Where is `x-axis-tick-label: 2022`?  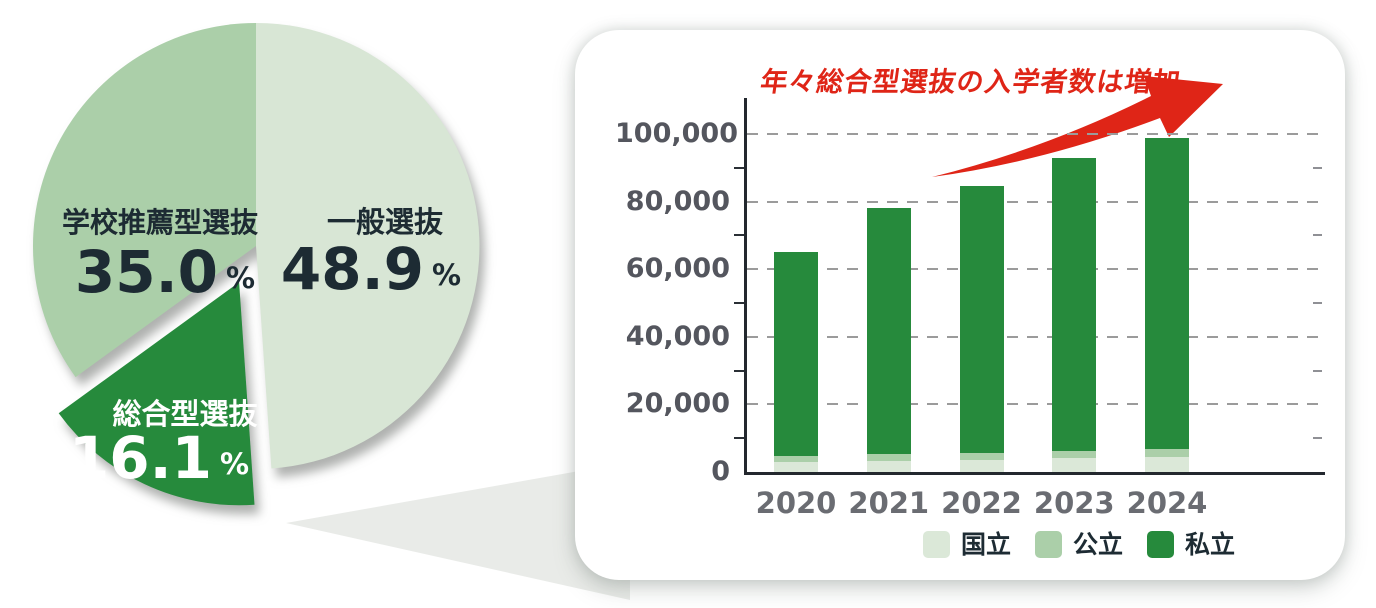 x-axis-tick-label: 2022 is located at coordinates (981, 503).